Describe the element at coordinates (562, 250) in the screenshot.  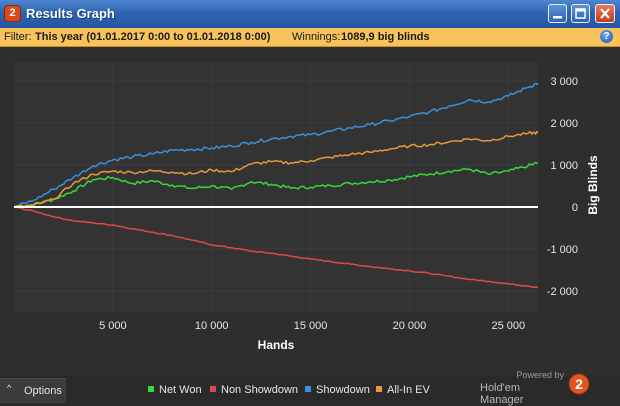
I see `y-tick-label: -1 000` at that location.